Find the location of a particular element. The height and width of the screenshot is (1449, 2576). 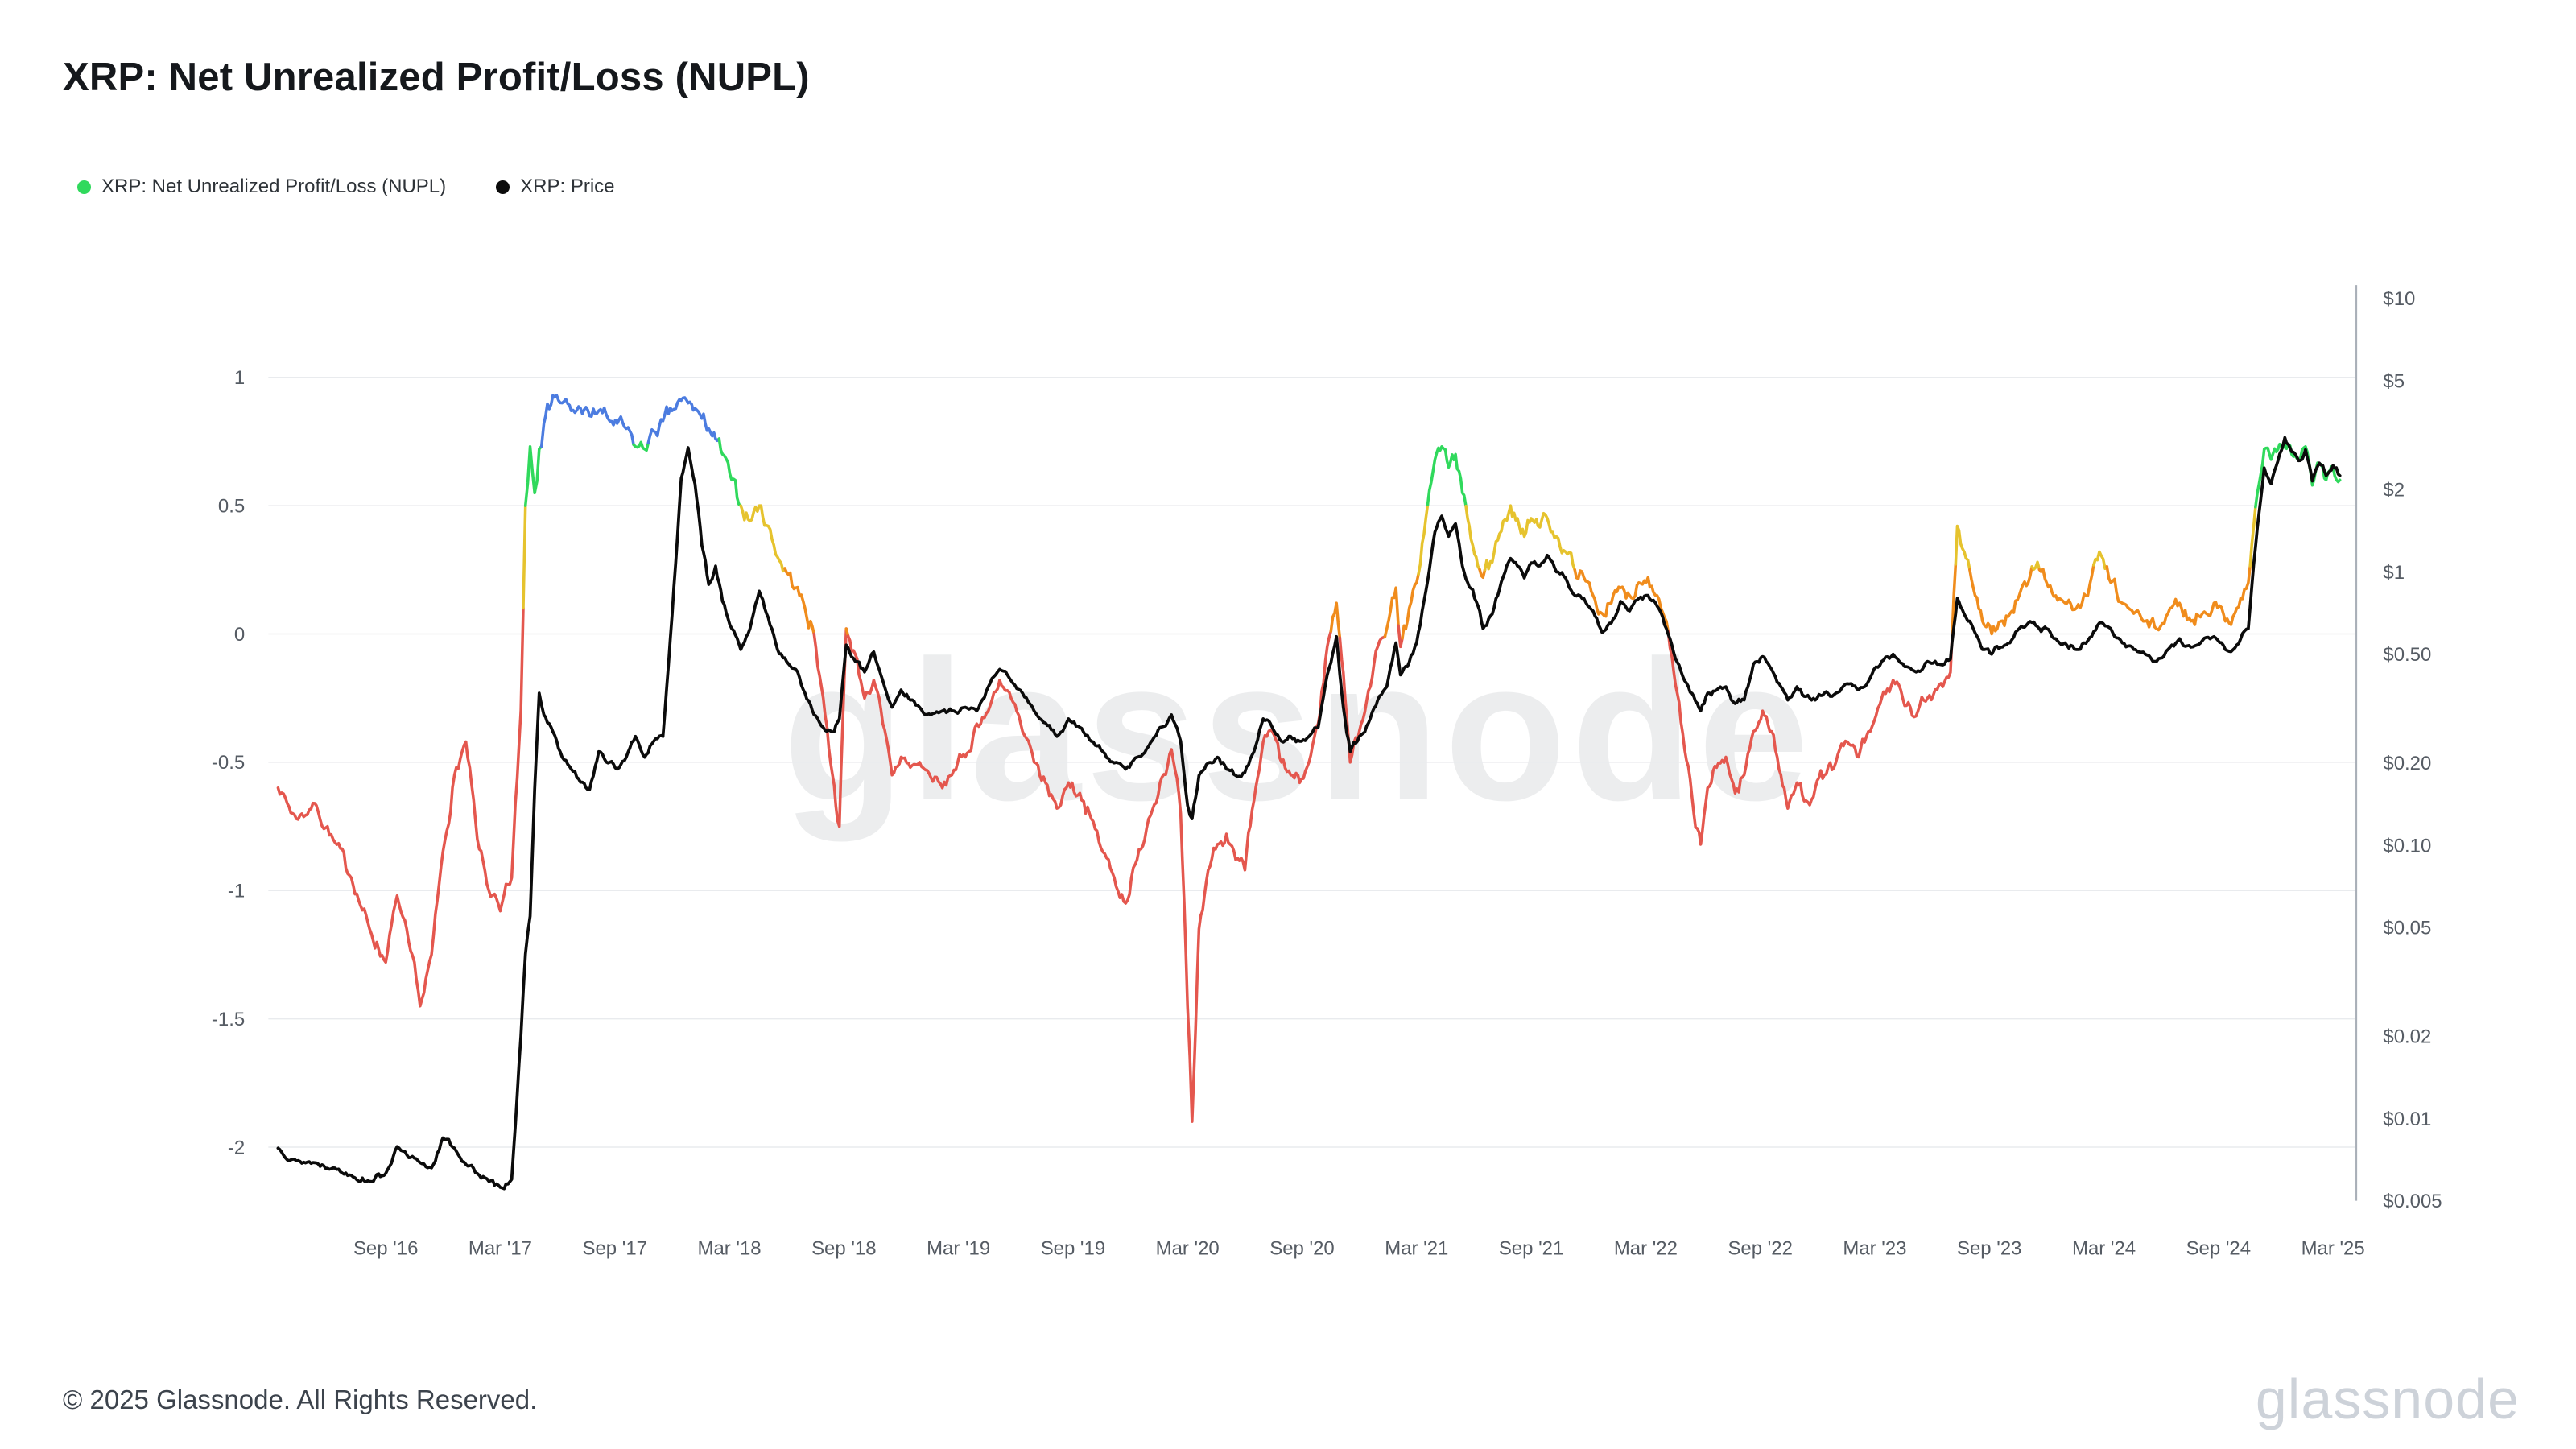

legend-item-price: XRP: Price is located at coordinates (555, 186).